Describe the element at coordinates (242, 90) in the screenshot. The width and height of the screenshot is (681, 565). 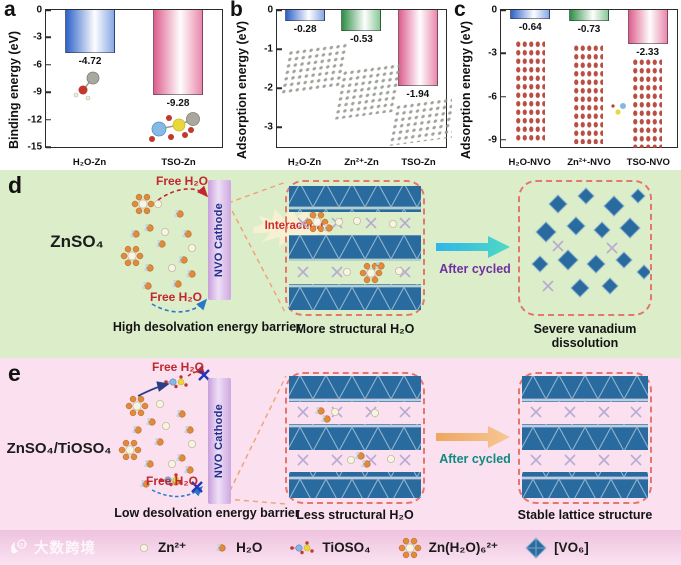
I see `y-axis-title-b: Adsorption energy (eV)` at that location.